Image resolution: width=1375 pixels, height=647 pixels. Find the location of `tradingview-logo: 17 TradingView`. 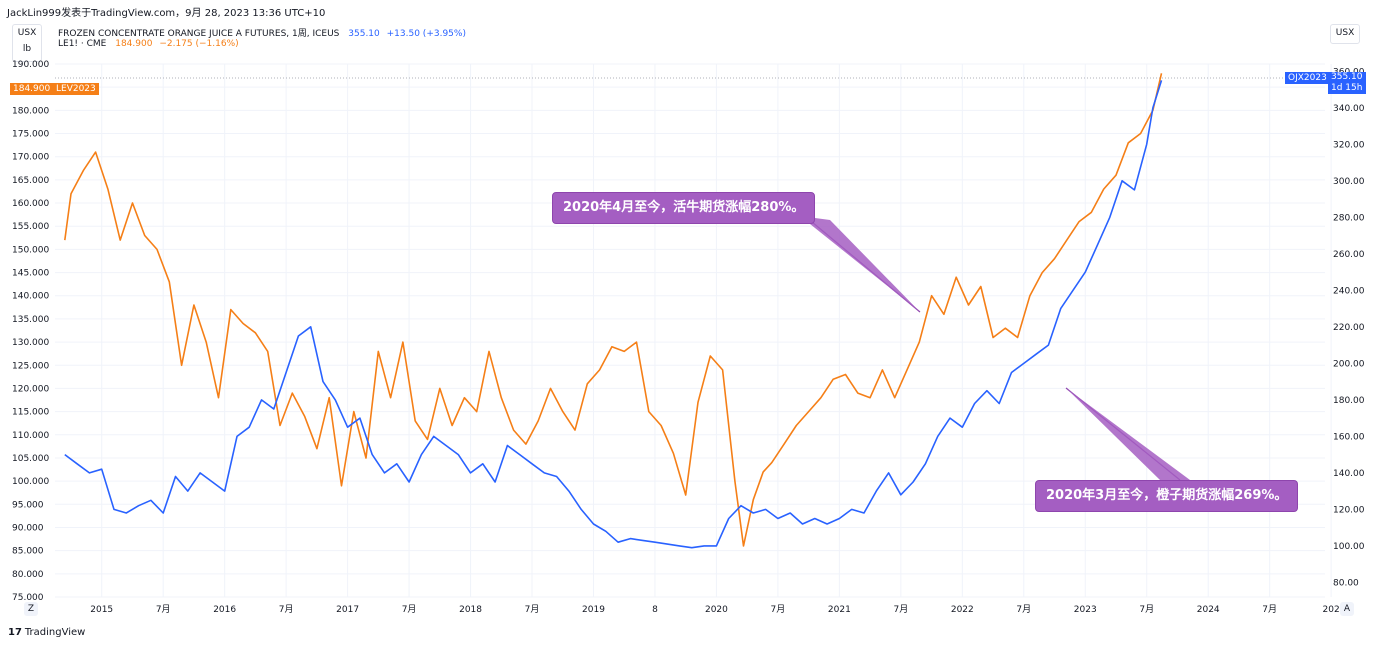

tradingview-logo: 17 TradingView is located at coordinates (46, 632).